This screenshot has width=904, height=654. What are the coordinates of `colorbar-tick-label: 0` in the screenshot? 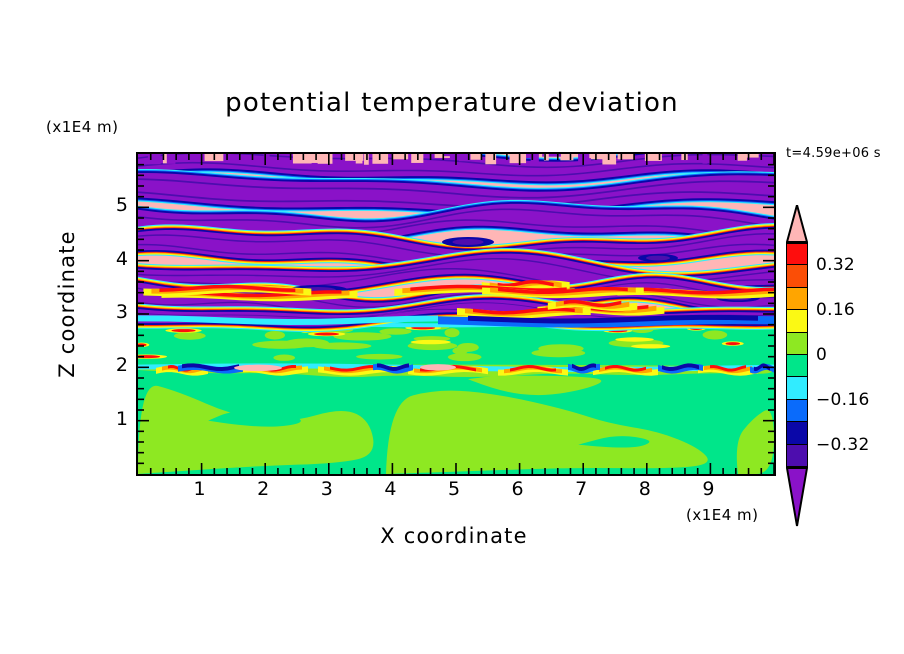 It's located at (822, 355).